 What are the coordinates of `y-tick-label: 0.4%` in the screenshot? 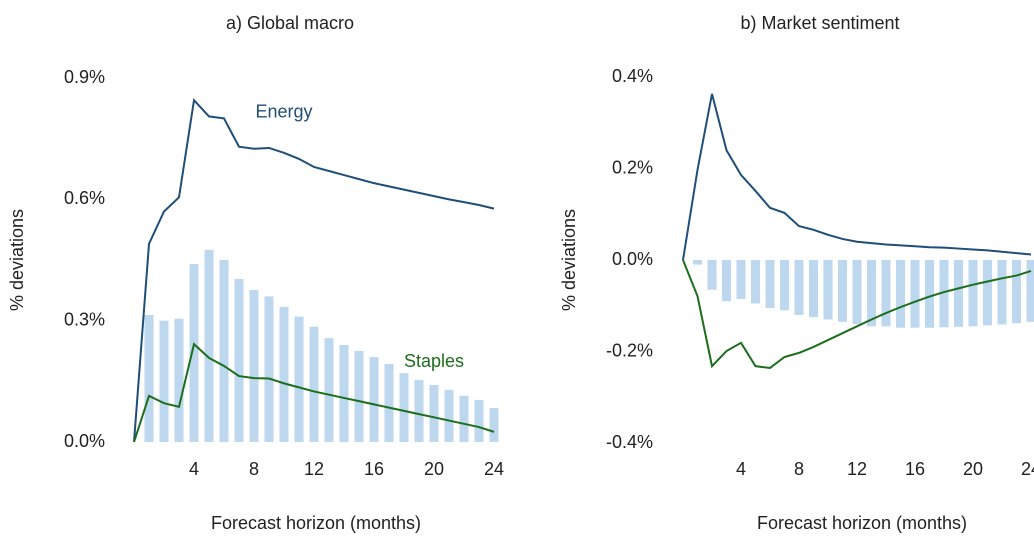 It's located at (632, 76).